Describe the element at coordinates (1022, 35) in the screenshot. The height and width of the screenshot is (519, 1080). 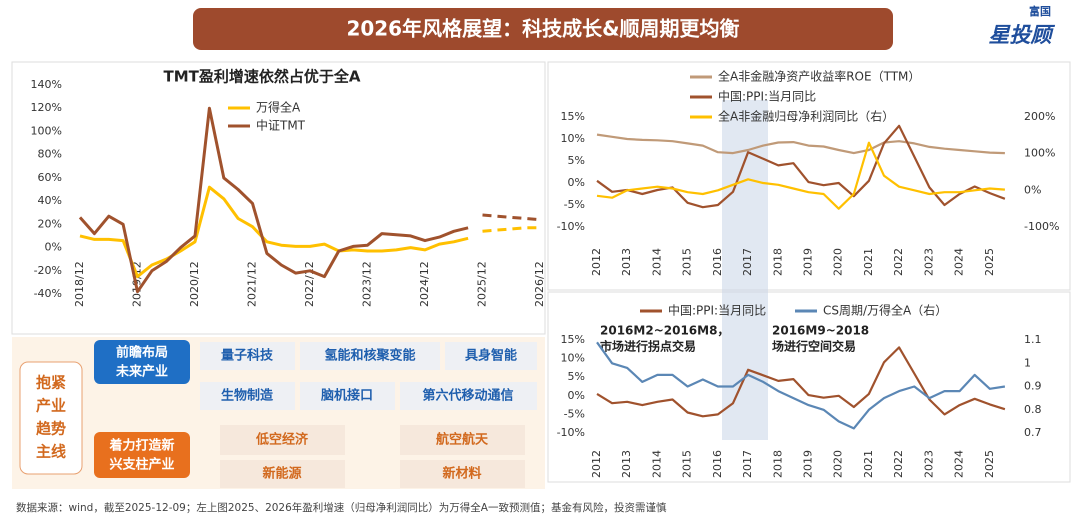
I see `logo-main: 星投顾` at that location.